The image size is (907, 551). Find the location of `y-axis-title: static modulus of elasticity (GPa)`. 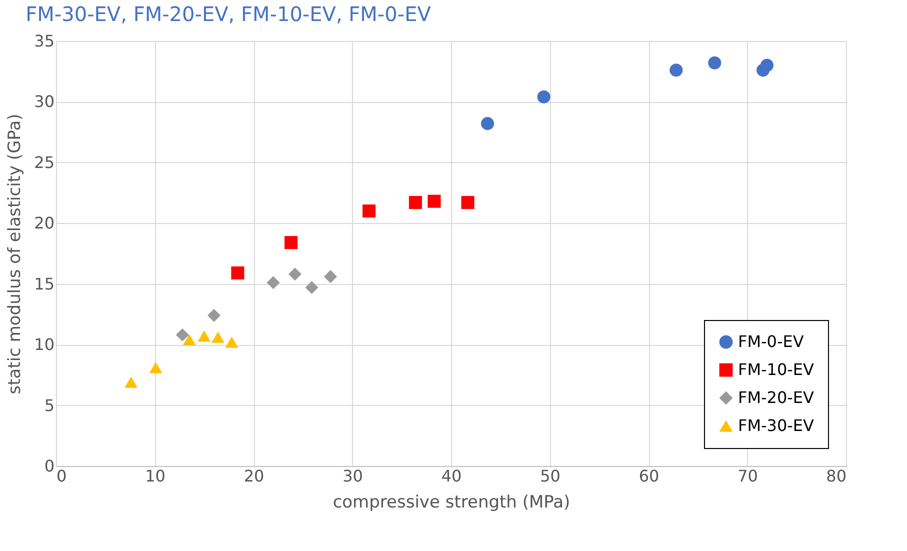

y-axis-title: static modulus of elasticity (GPa) is located at coordinates (15, 254).